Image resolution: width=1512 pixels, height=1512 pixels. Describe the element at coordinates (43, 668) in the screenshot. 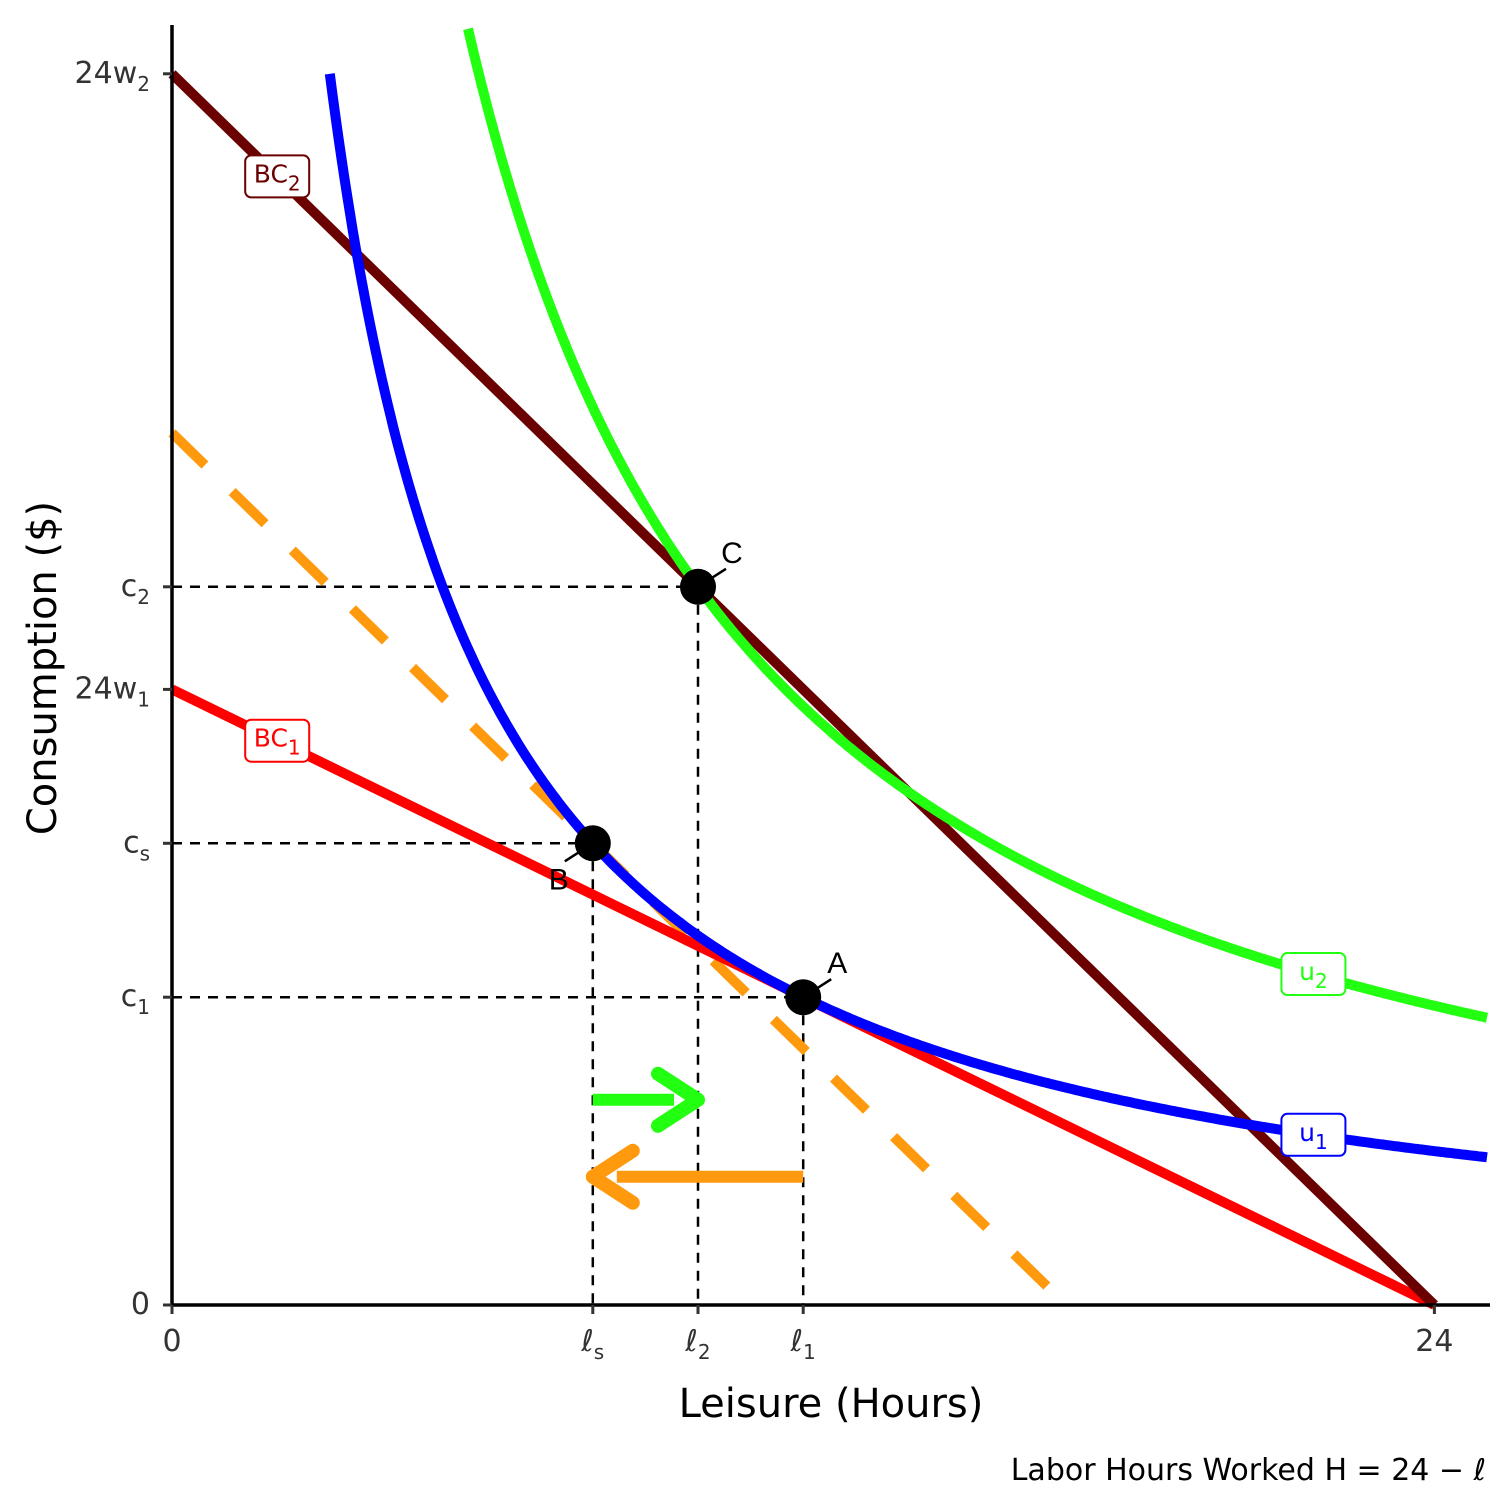

I see `y-axis-title: Consumption ($)` at that location.